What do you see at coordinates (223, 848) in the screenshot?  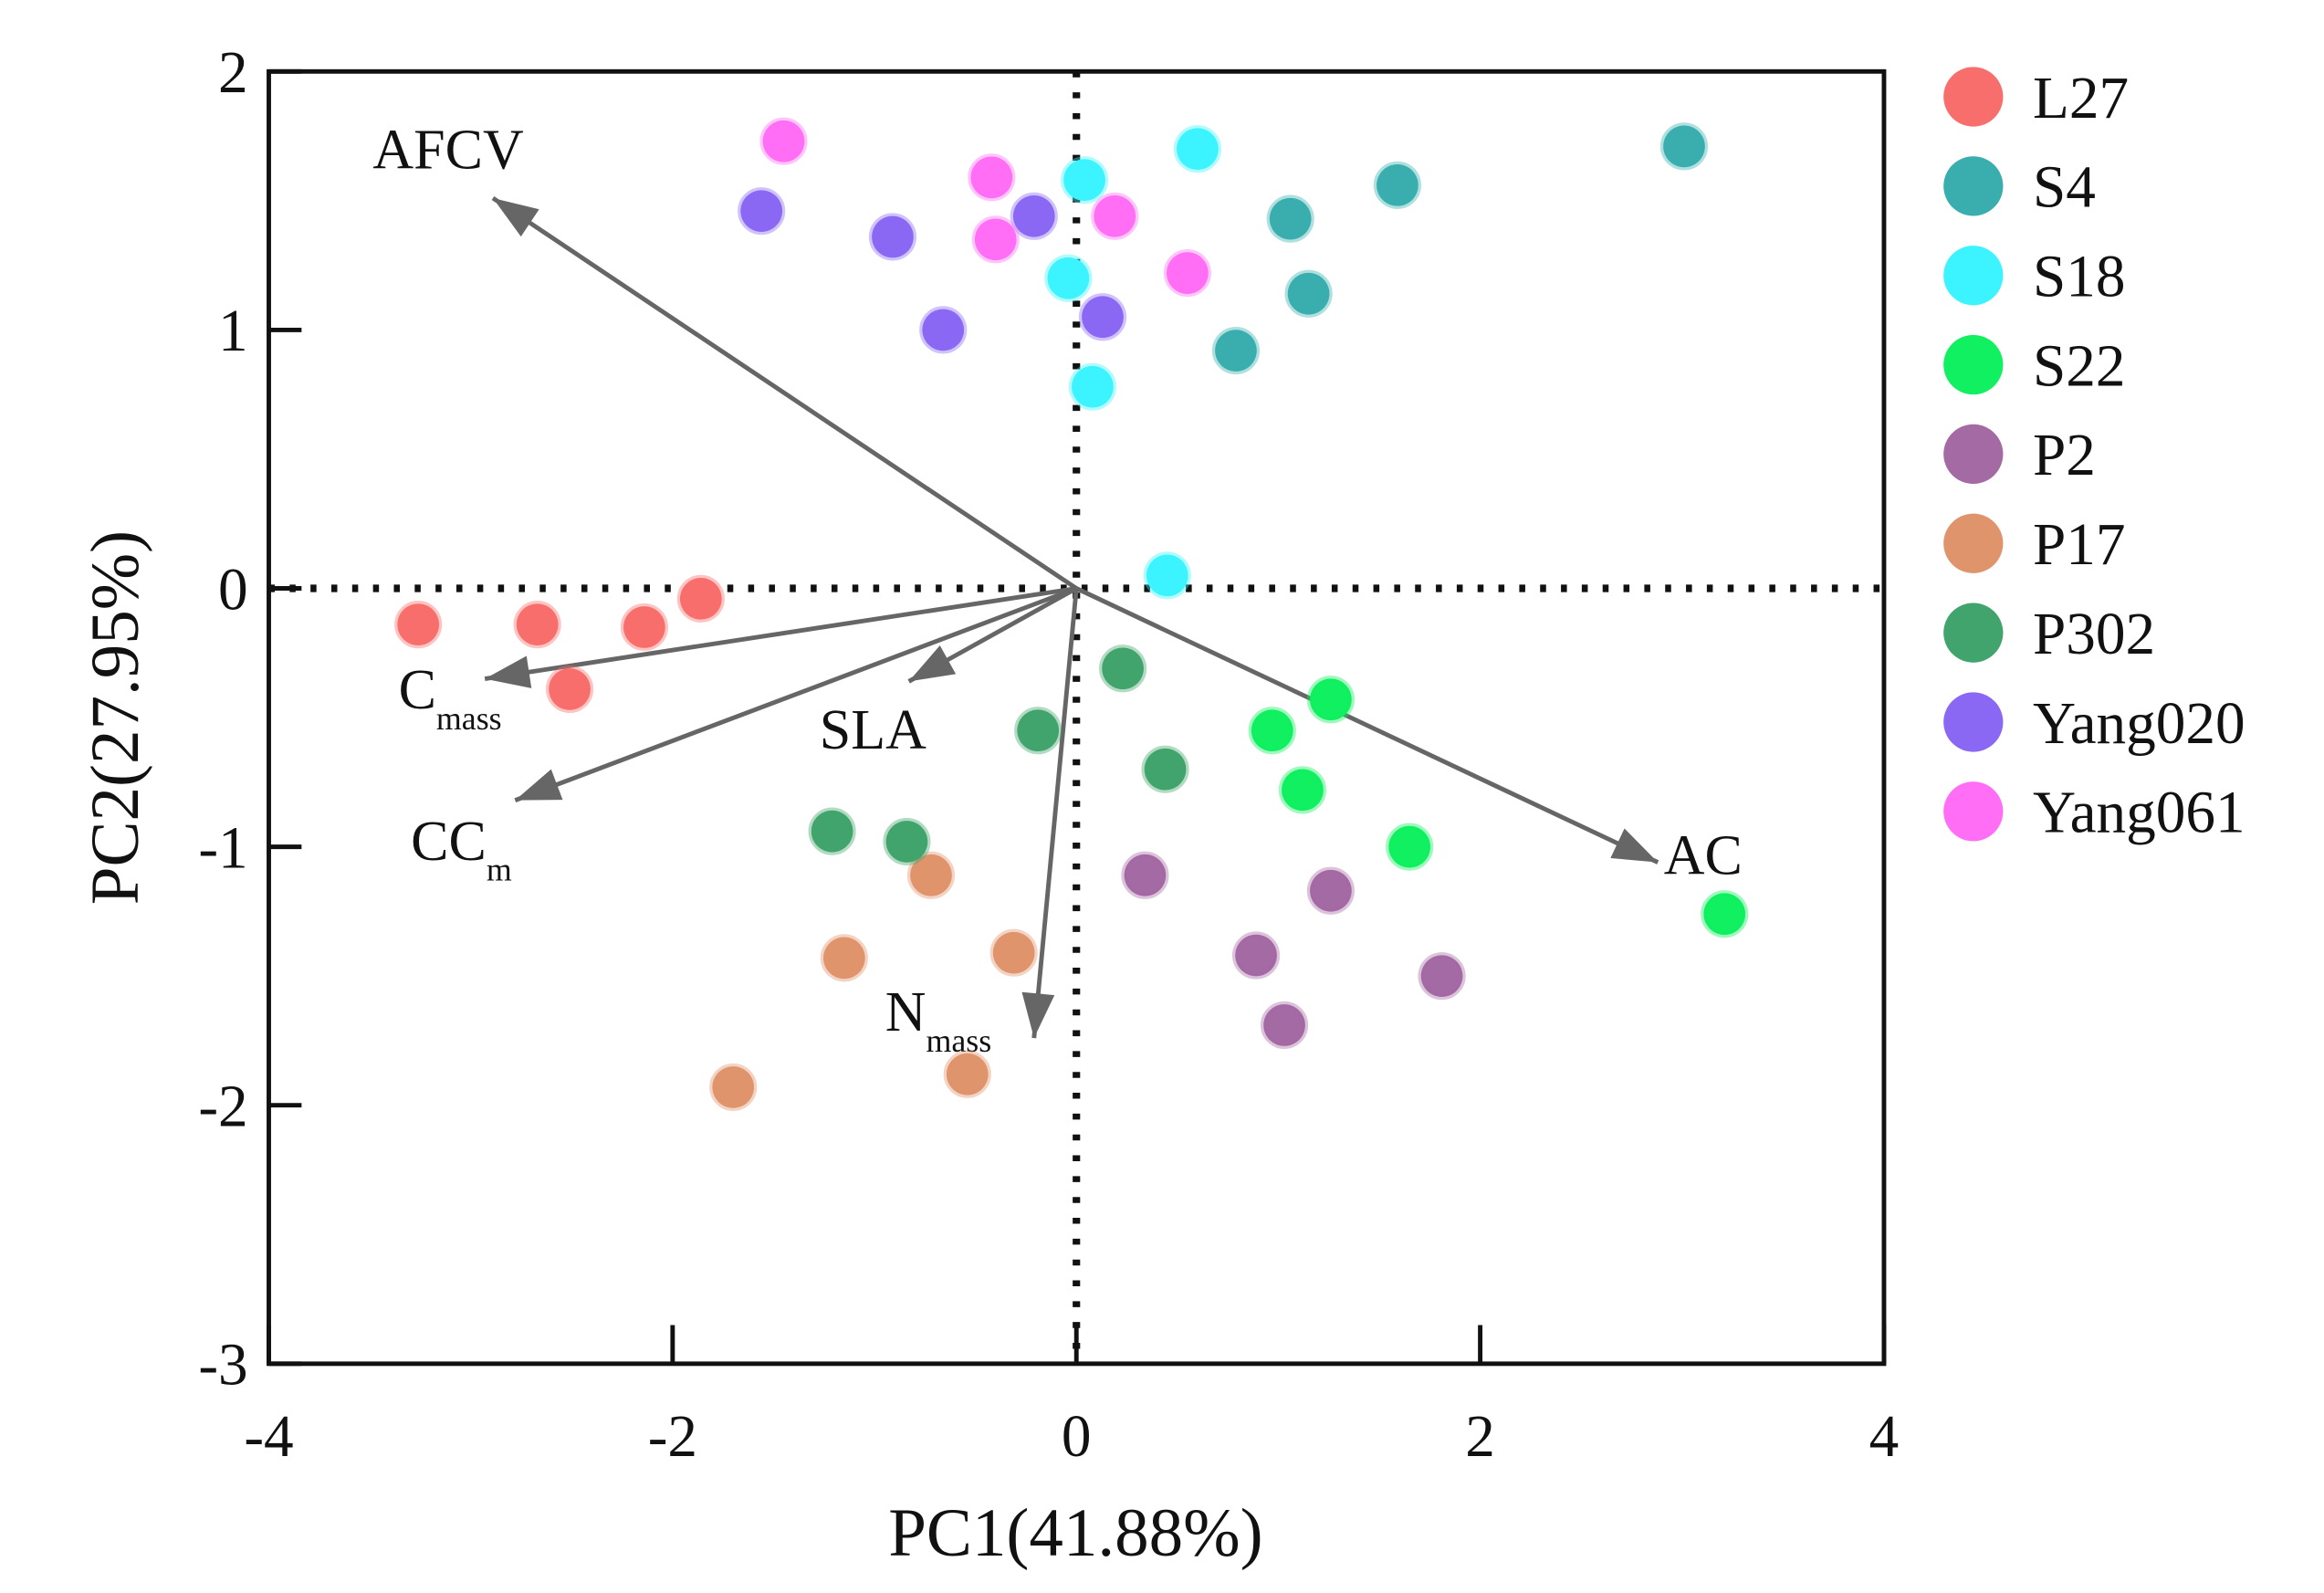 I see `y-tick-label: -1` at bounding box center [223, 848].